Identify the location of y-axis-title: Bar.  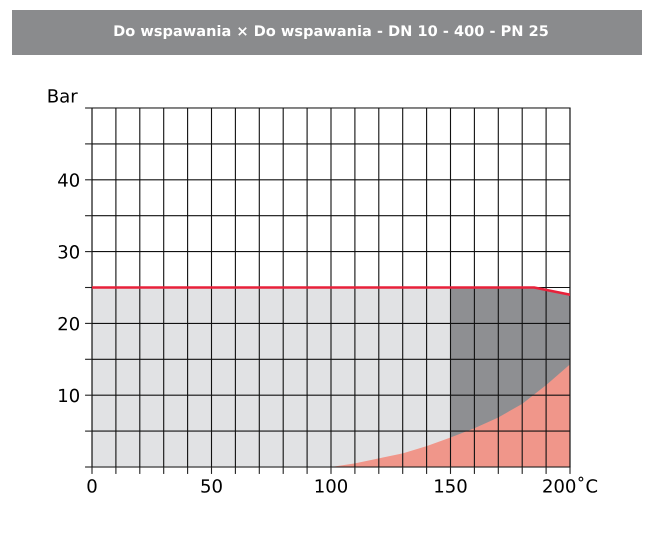
(63, 96).